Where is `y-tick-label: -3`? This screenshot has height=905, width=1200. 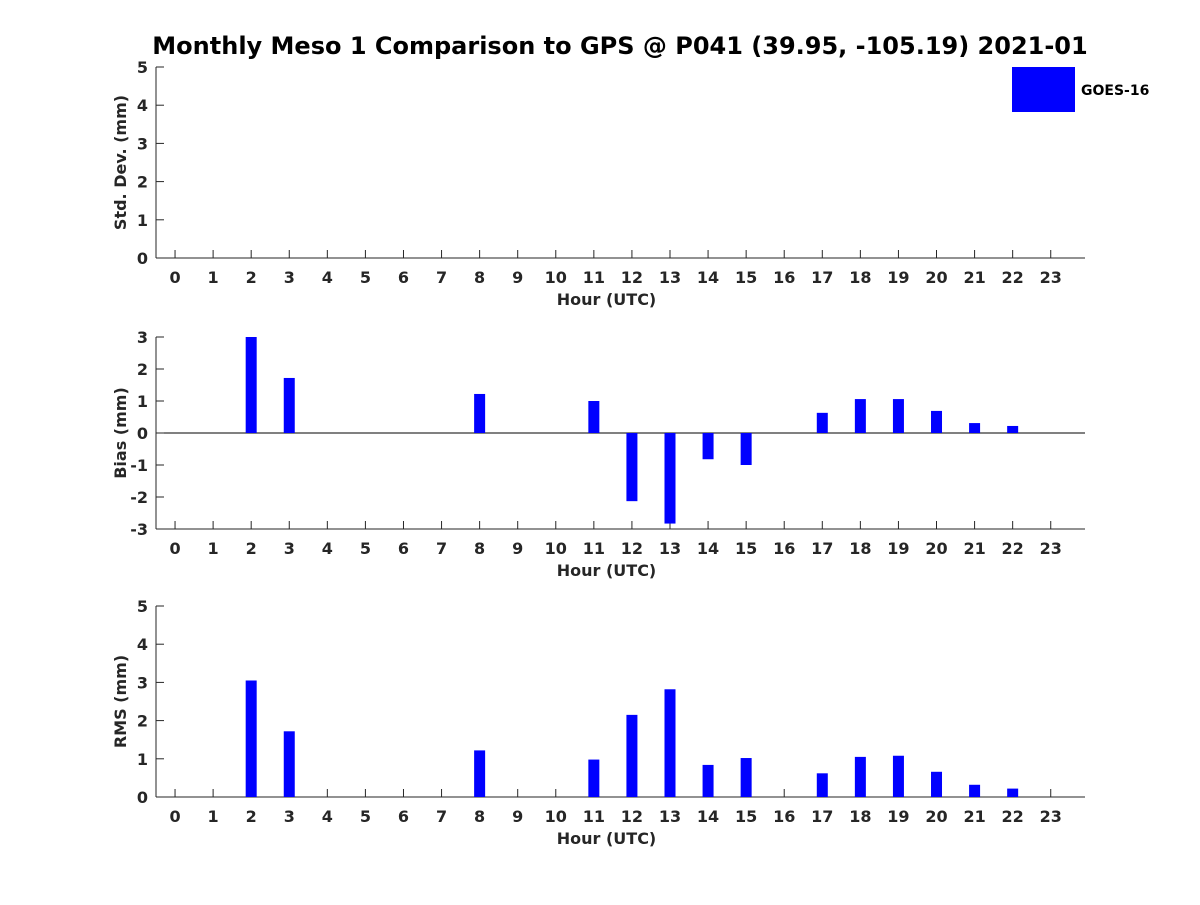
y-tick-label: -3 is located at coordinates (139, 529).